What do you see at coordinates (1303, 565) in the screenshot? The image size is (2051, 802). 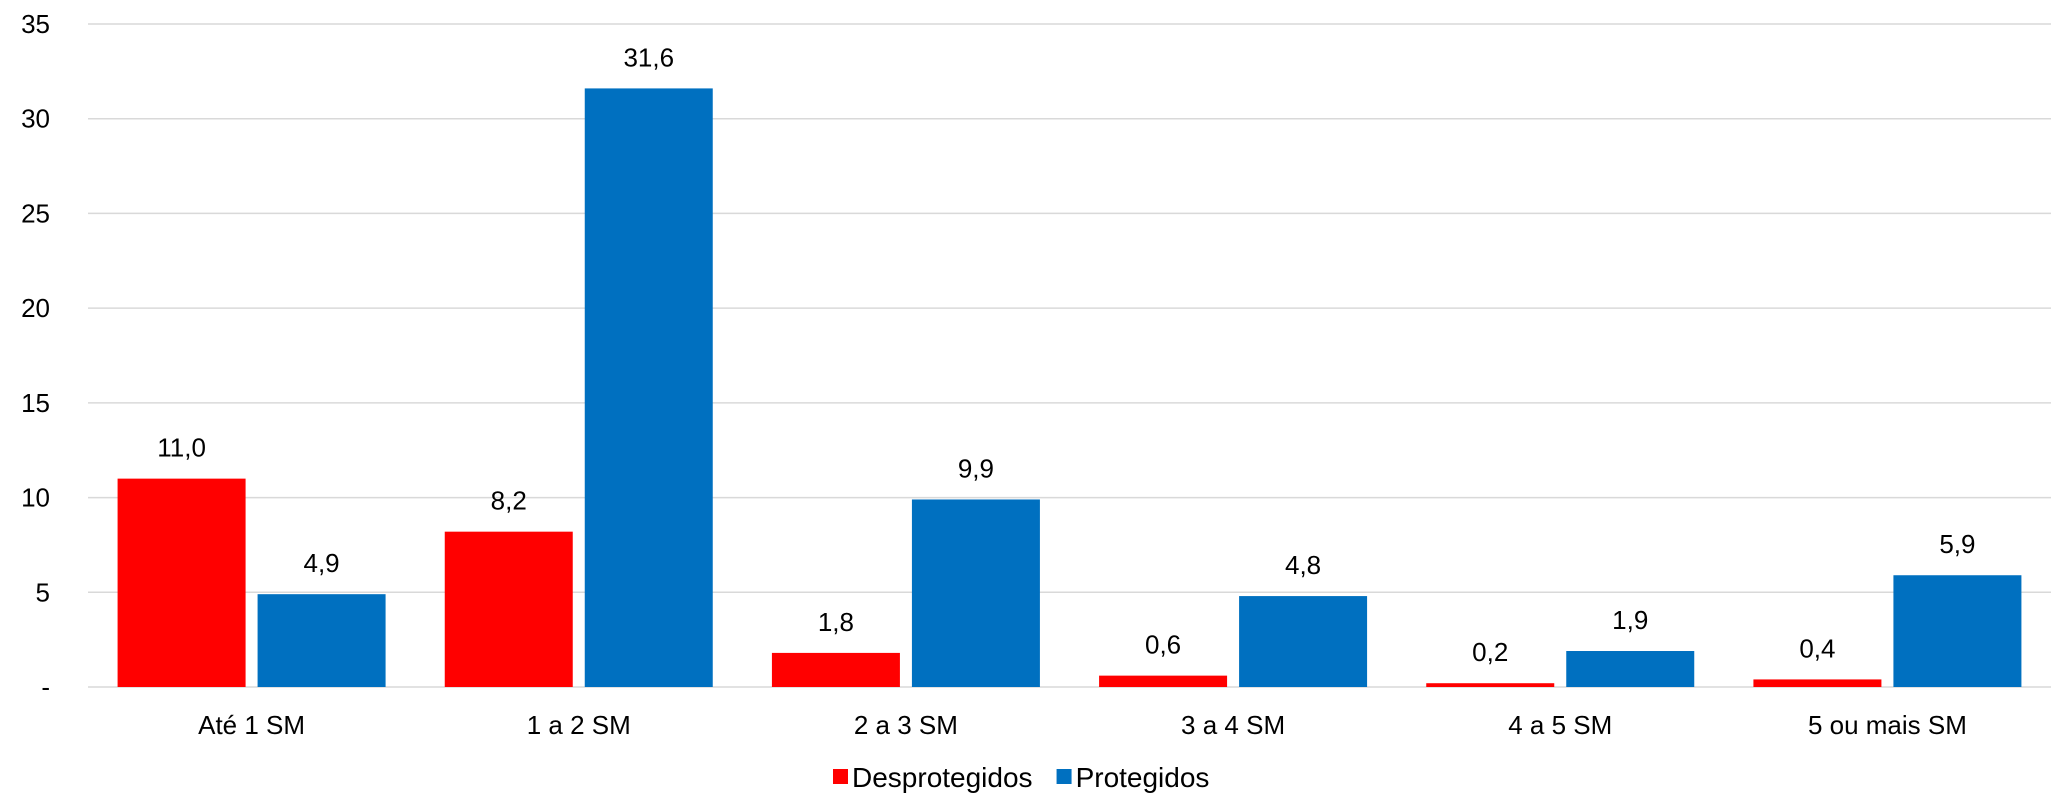 I see `data-label: 4,8` at bounding box center [1303, 565].